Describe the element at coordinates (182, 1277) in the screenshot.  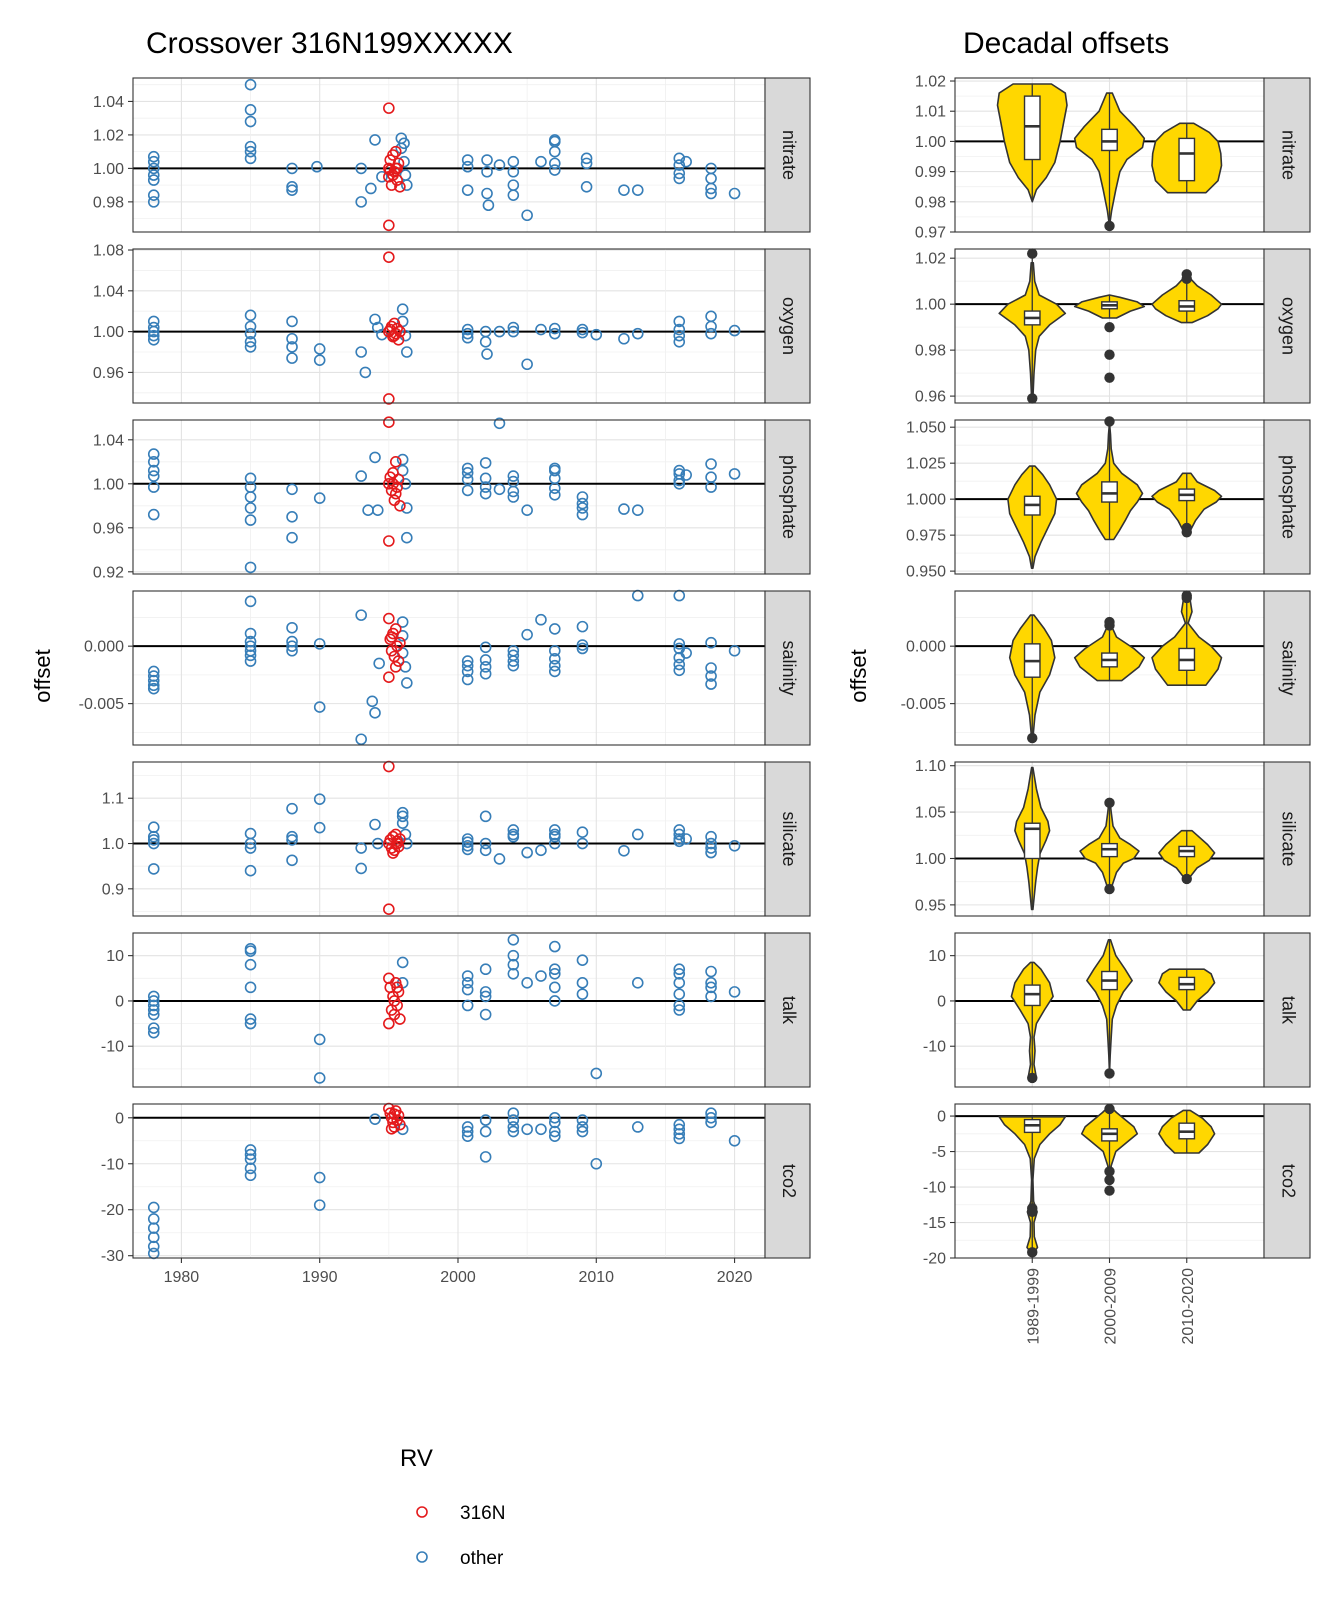
I see `x-tick-label: 1980` at that location.